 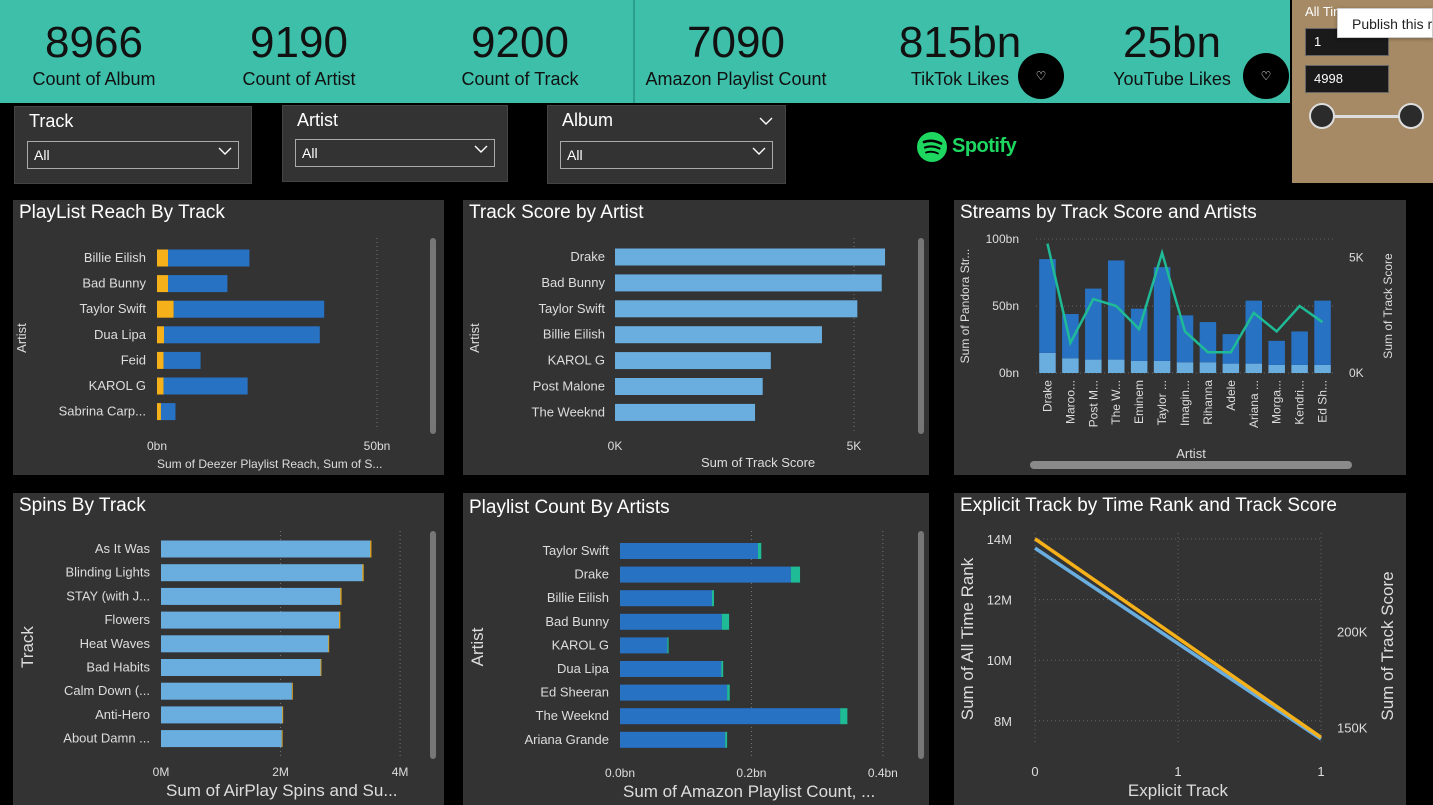 I want to click on range-slider-min-handle, so click(x=1322, y=116).